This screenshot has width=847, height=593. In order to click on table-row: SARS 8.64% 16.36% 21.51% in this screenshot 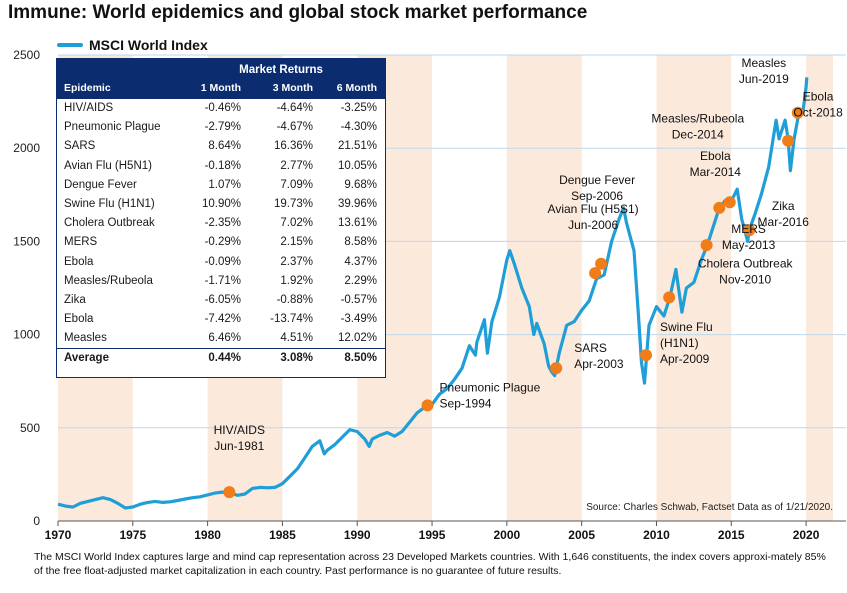, I will do `click(221, 146)`.